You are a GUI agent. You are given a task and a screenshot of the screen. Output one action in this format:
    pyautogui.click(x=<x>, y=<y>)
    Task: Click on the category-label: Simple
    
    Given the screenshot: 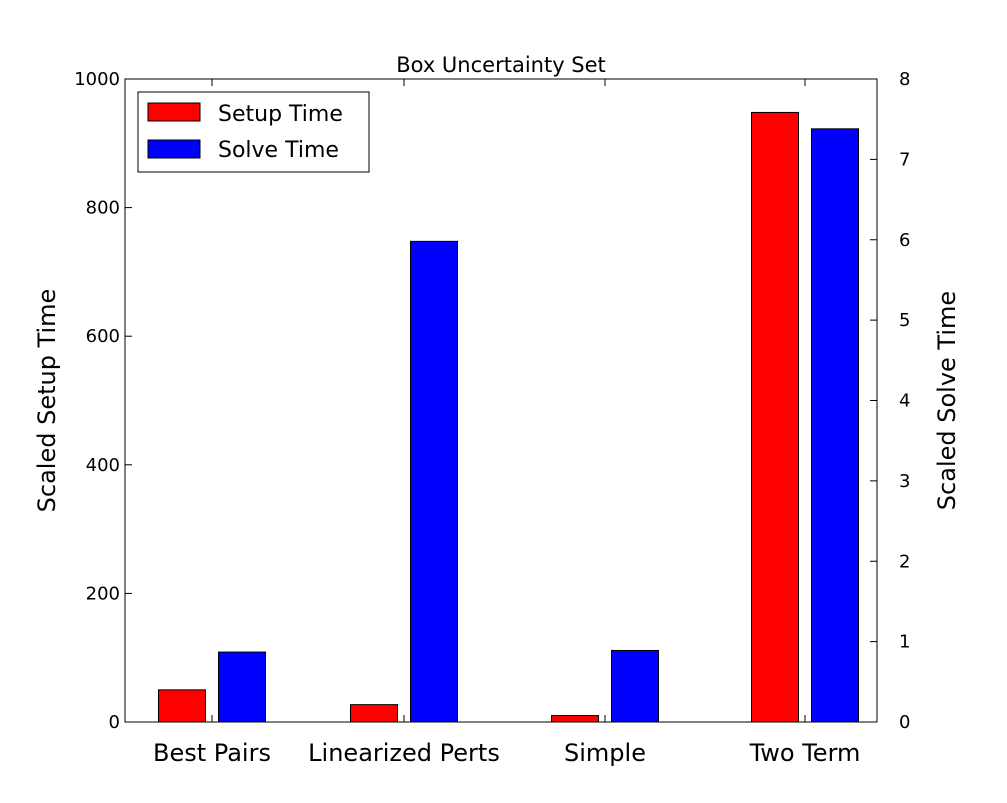 What is the action you would take?
    pyautogui.click(x=605, y=753)
    